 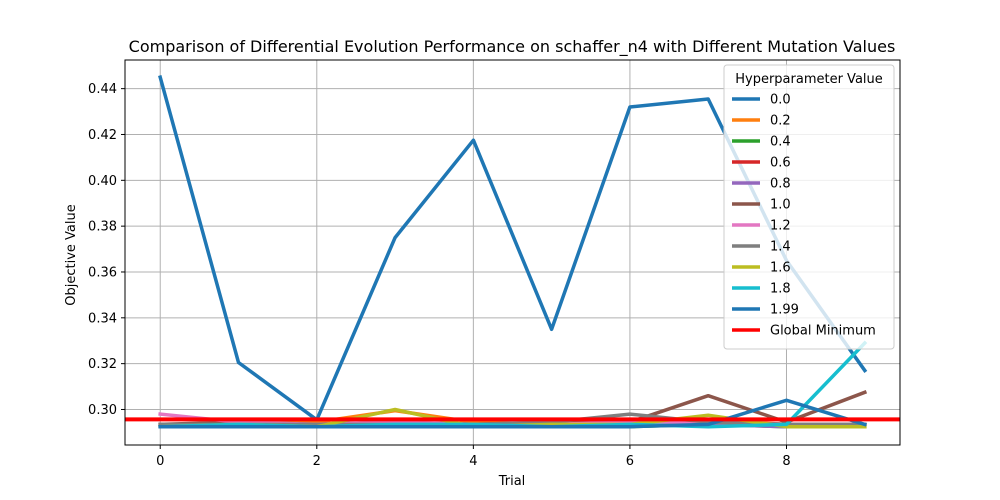 What do you see at coordinates (160, 461) in the screenshot?
I see `x-tick-label: 0` at bounding box center [160, 461].